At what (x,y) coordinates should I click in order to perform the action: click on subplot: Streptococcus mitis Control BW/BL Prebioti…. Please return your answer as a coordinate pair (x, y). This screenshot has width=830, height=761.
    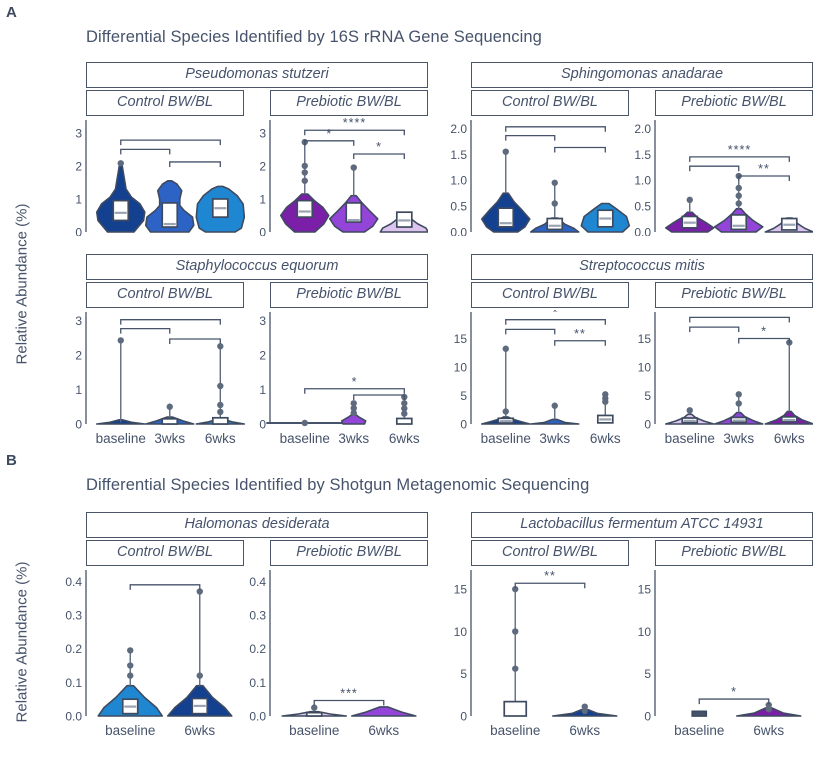
    Looking at the image, I should click on (629, 352).